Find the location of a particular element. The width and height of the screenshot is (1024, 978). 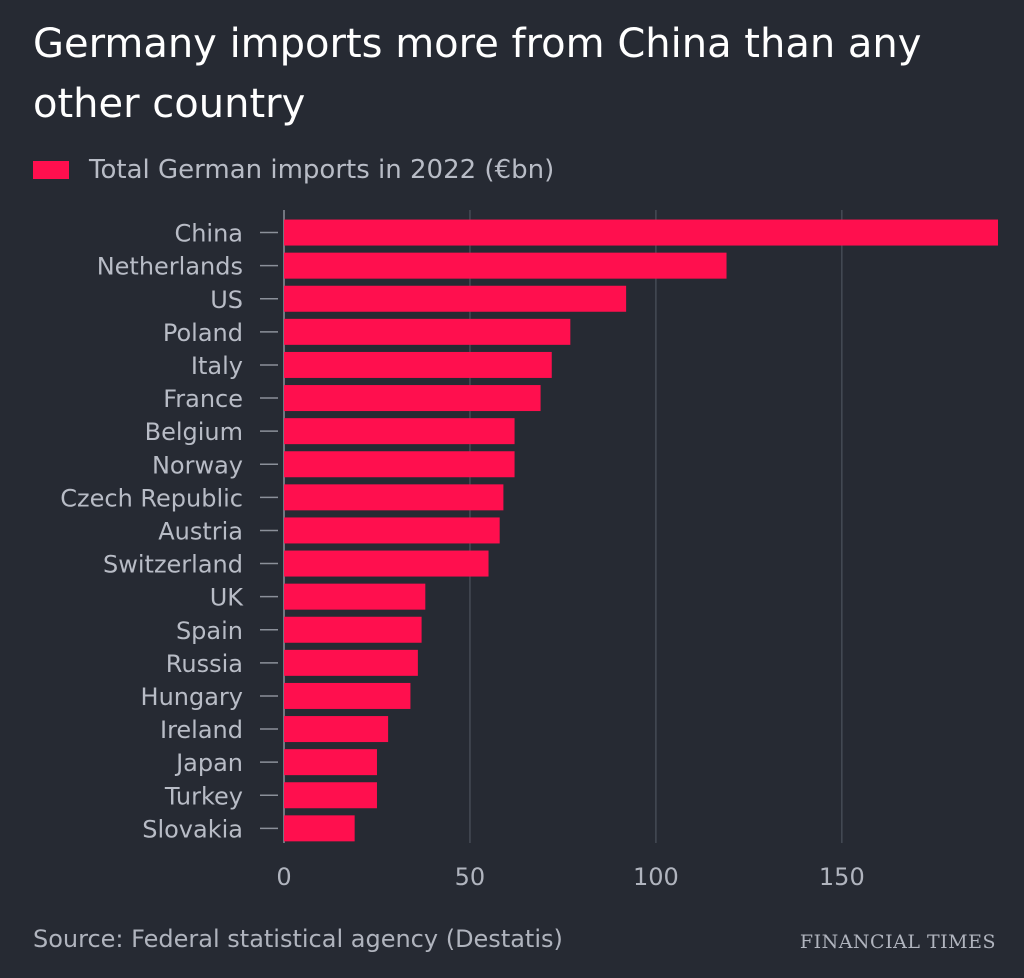

category-label: Norway is located at coordinates (197, 465).